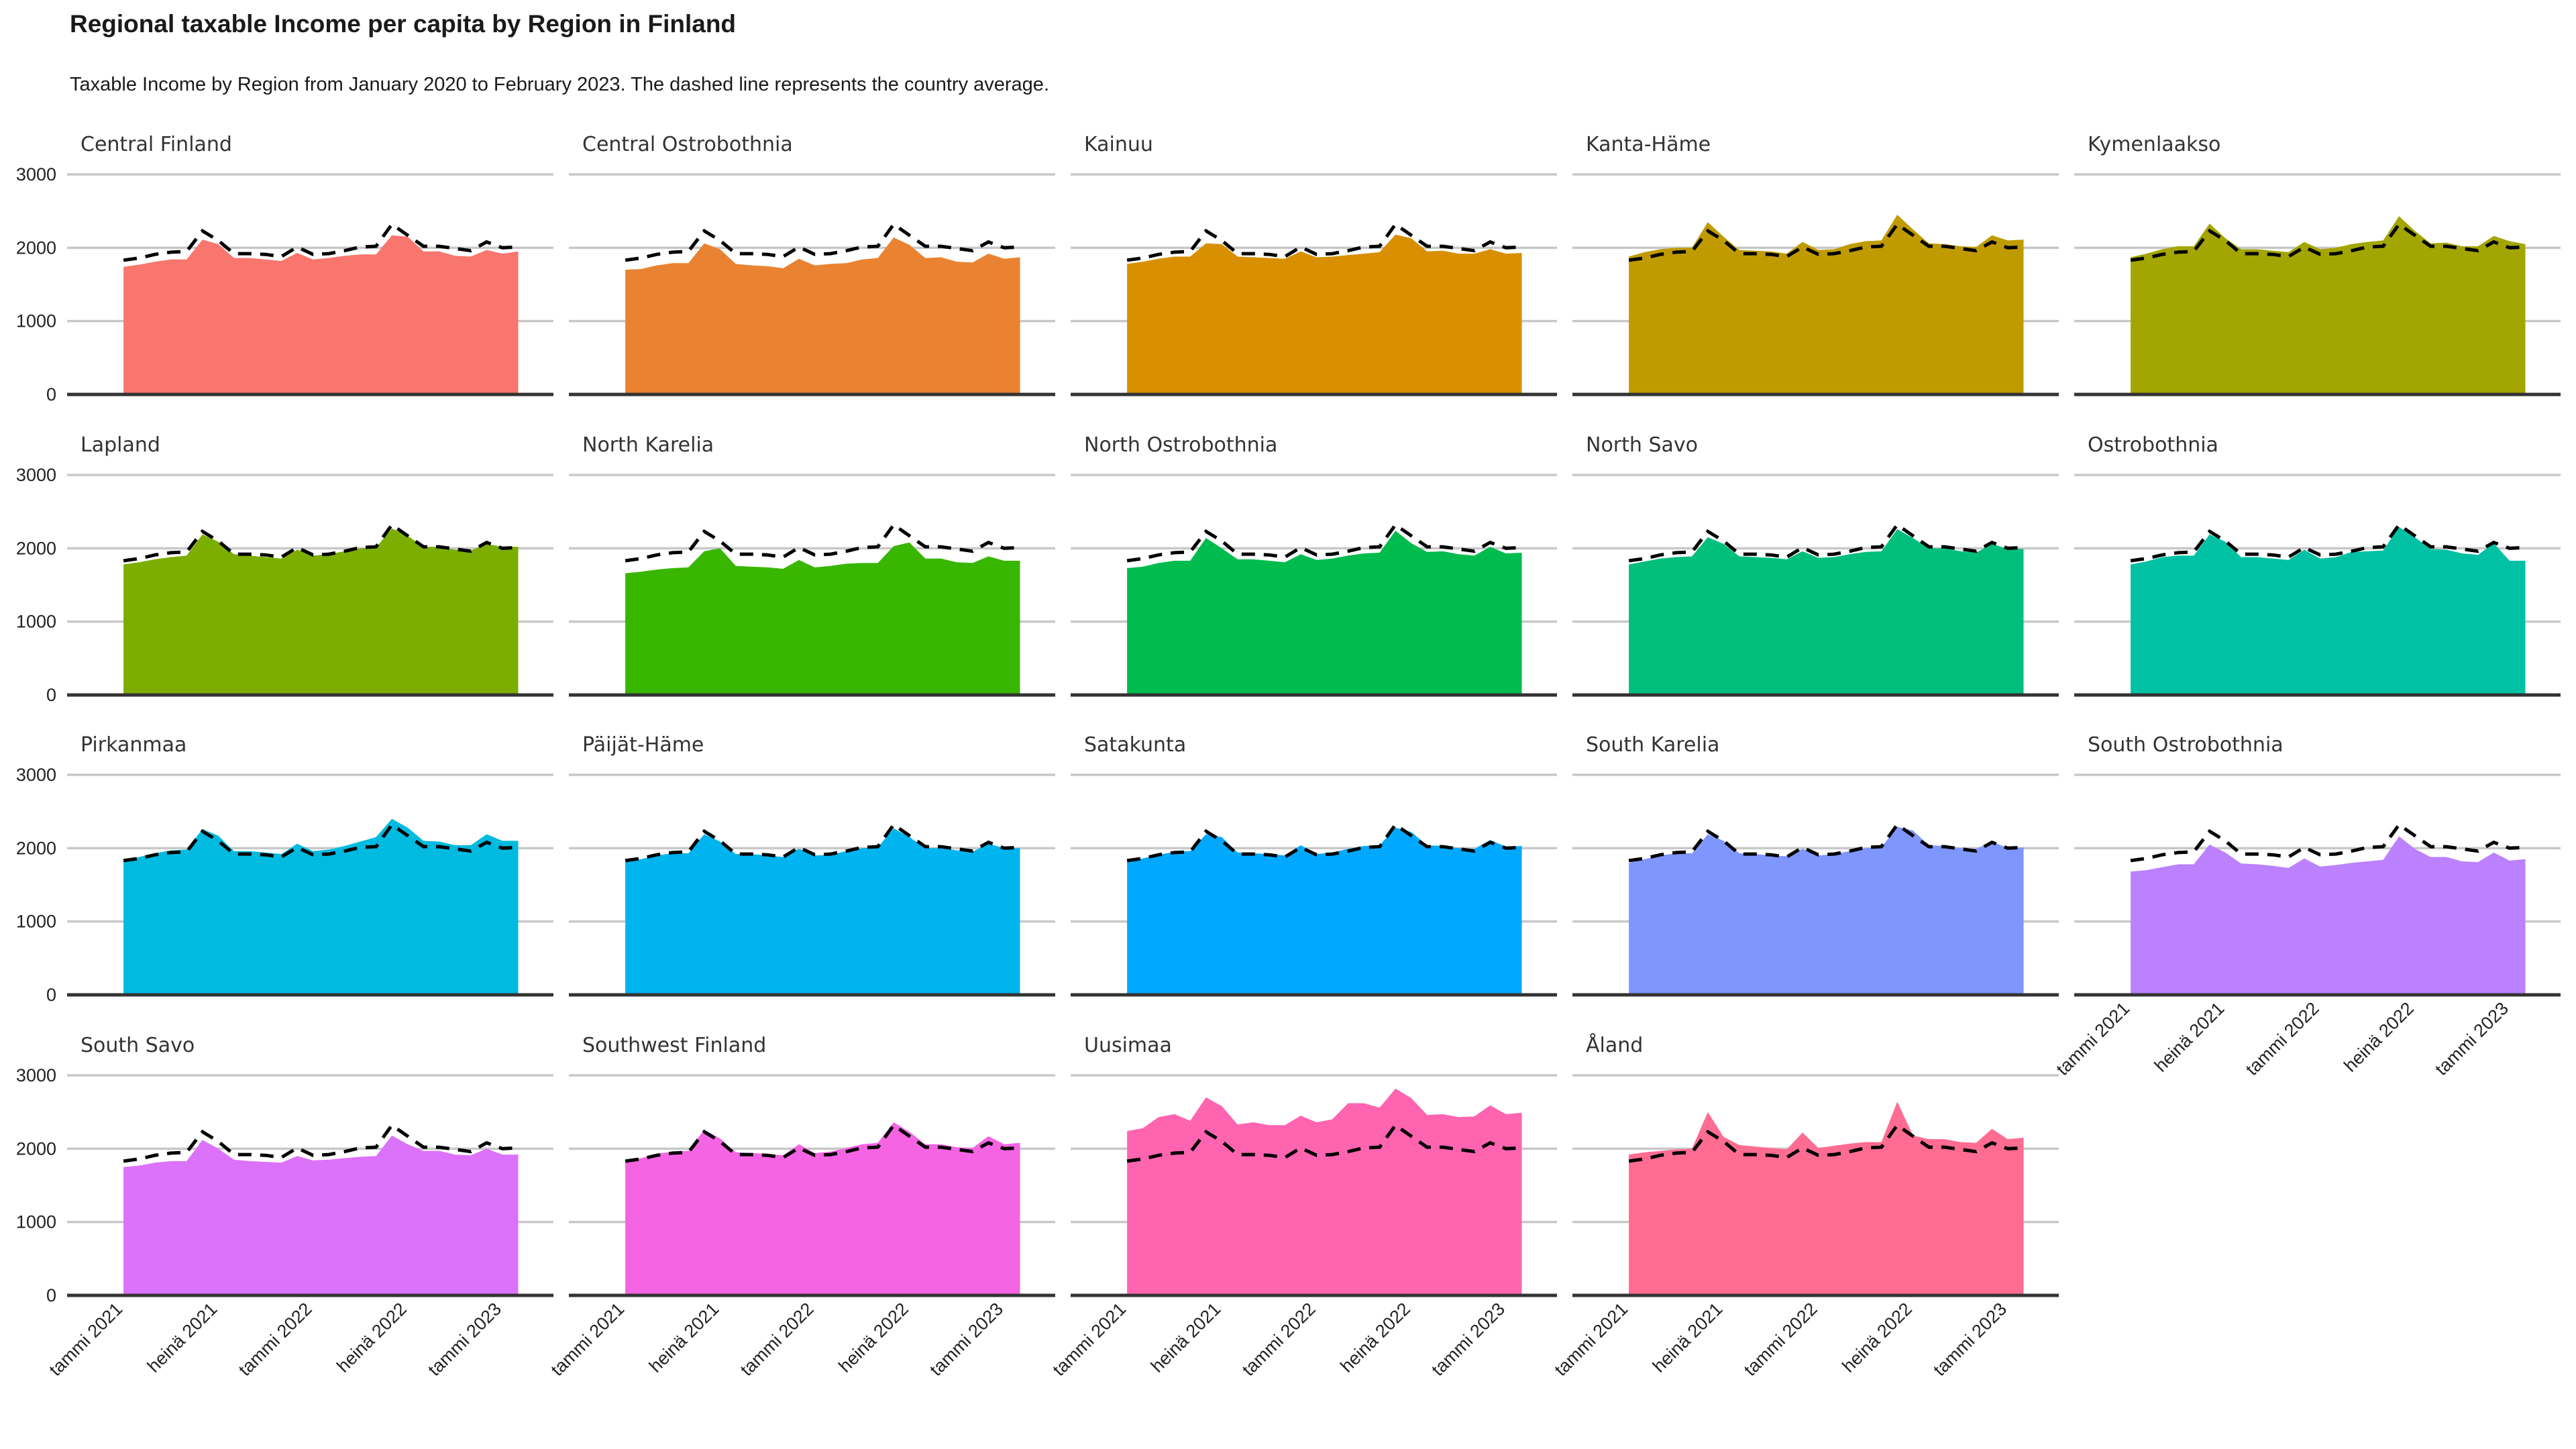 The width and height of the screenshot is (2576, 1449). What do you see at coordinates (2153, 445) in the screenshot?
I see `panel-label: Ostrobothnia` at bounding box center [2153, 445].